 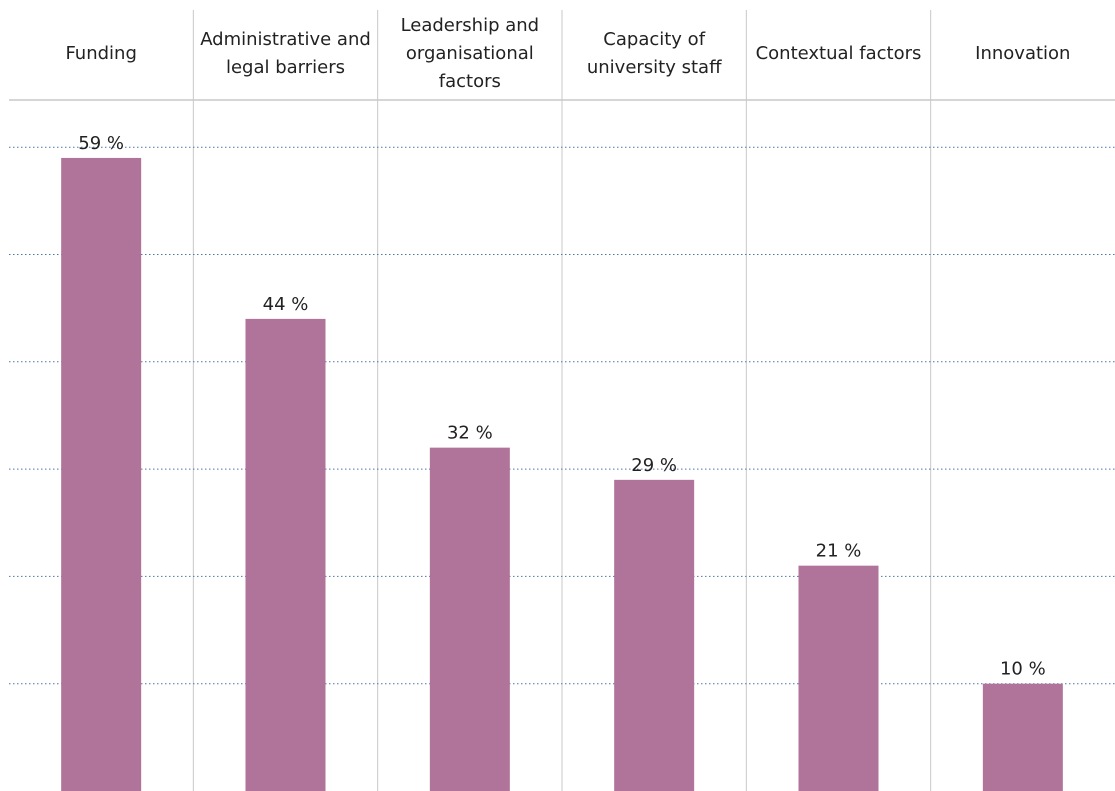 What do you see at coordinates (101, 53) in the screenshot?
I see `category-header: Funding` at bounding box center [101, 53].